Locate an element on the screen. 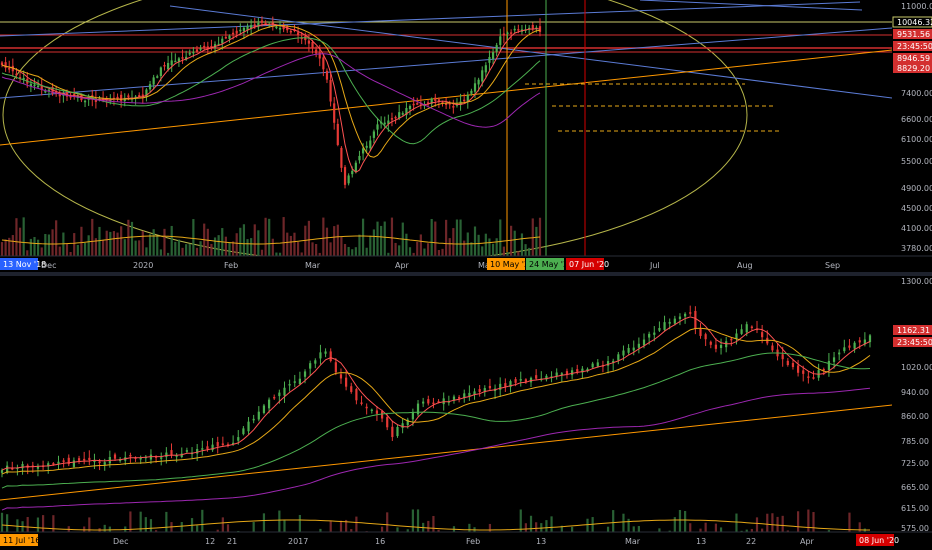 This screenshot has width=932, height=550. price-tick-label: 575.00 is located at coordinates (915, 528).